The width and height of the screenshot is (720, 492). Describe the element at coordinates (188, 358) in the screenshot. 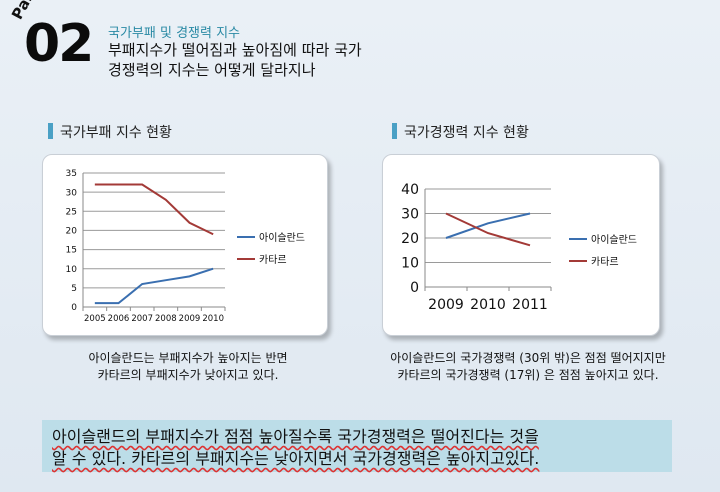

I see `corruption-caption-line-1: 아이슬란드는 부패지수가 높아지는 반면` at that location.